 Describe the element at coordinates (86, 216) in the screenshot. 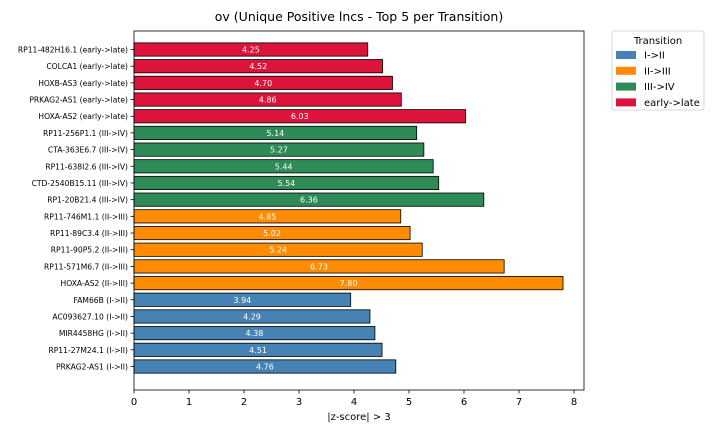

I see `y-tick-label: RP11-746M1.1 (II->III)` at that location.